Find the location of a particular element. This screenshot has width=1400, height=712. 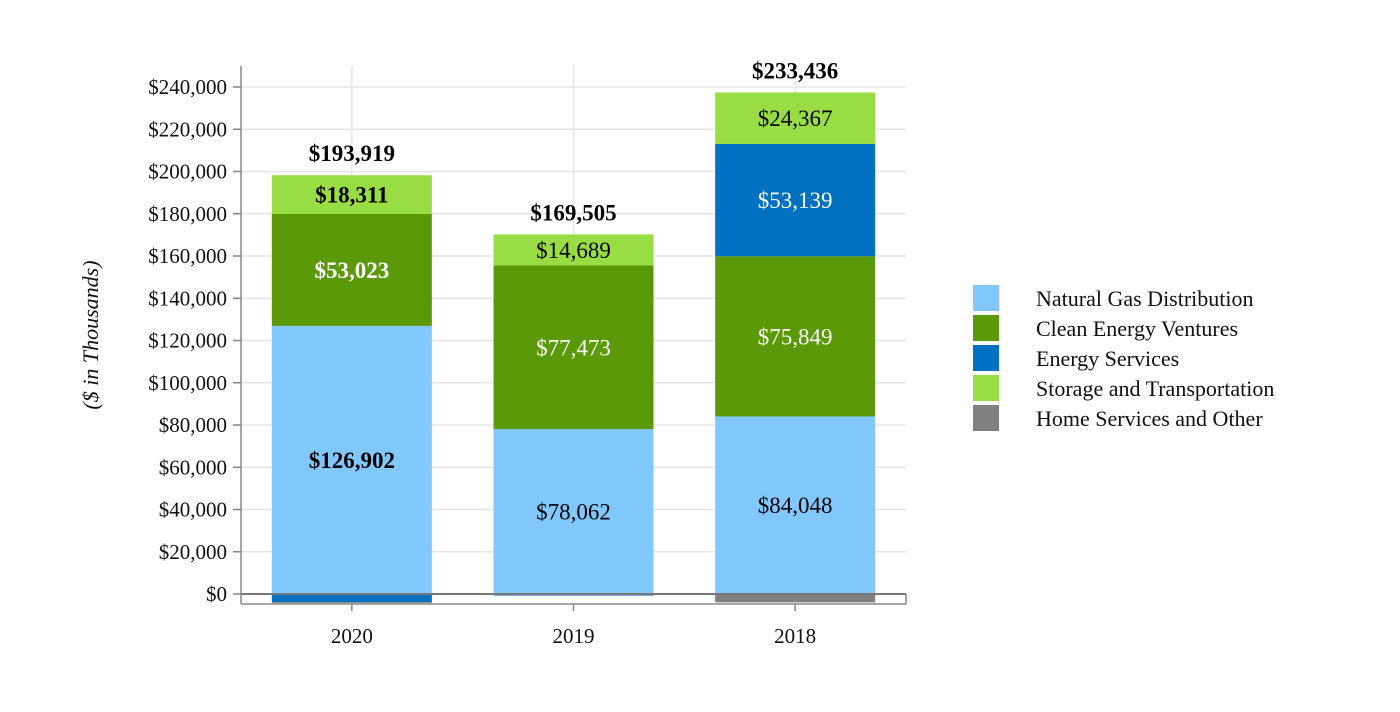

bar-2018-energy-services is located at coordinates (795, 200).